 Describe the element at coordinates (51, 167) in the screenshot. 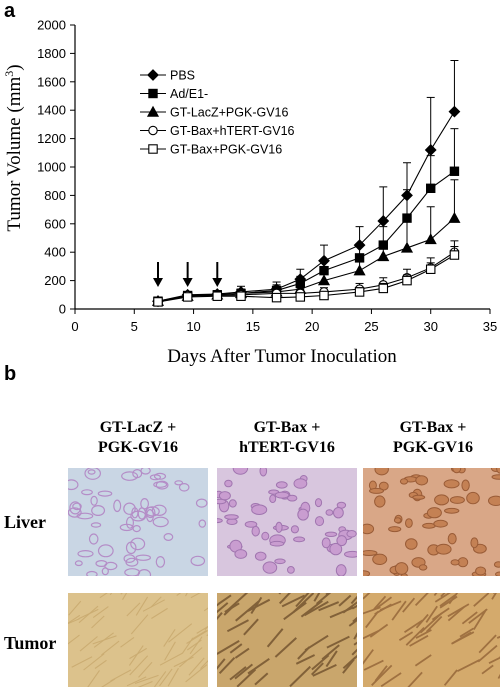

I see `y-tick-label: 1000` at that location.